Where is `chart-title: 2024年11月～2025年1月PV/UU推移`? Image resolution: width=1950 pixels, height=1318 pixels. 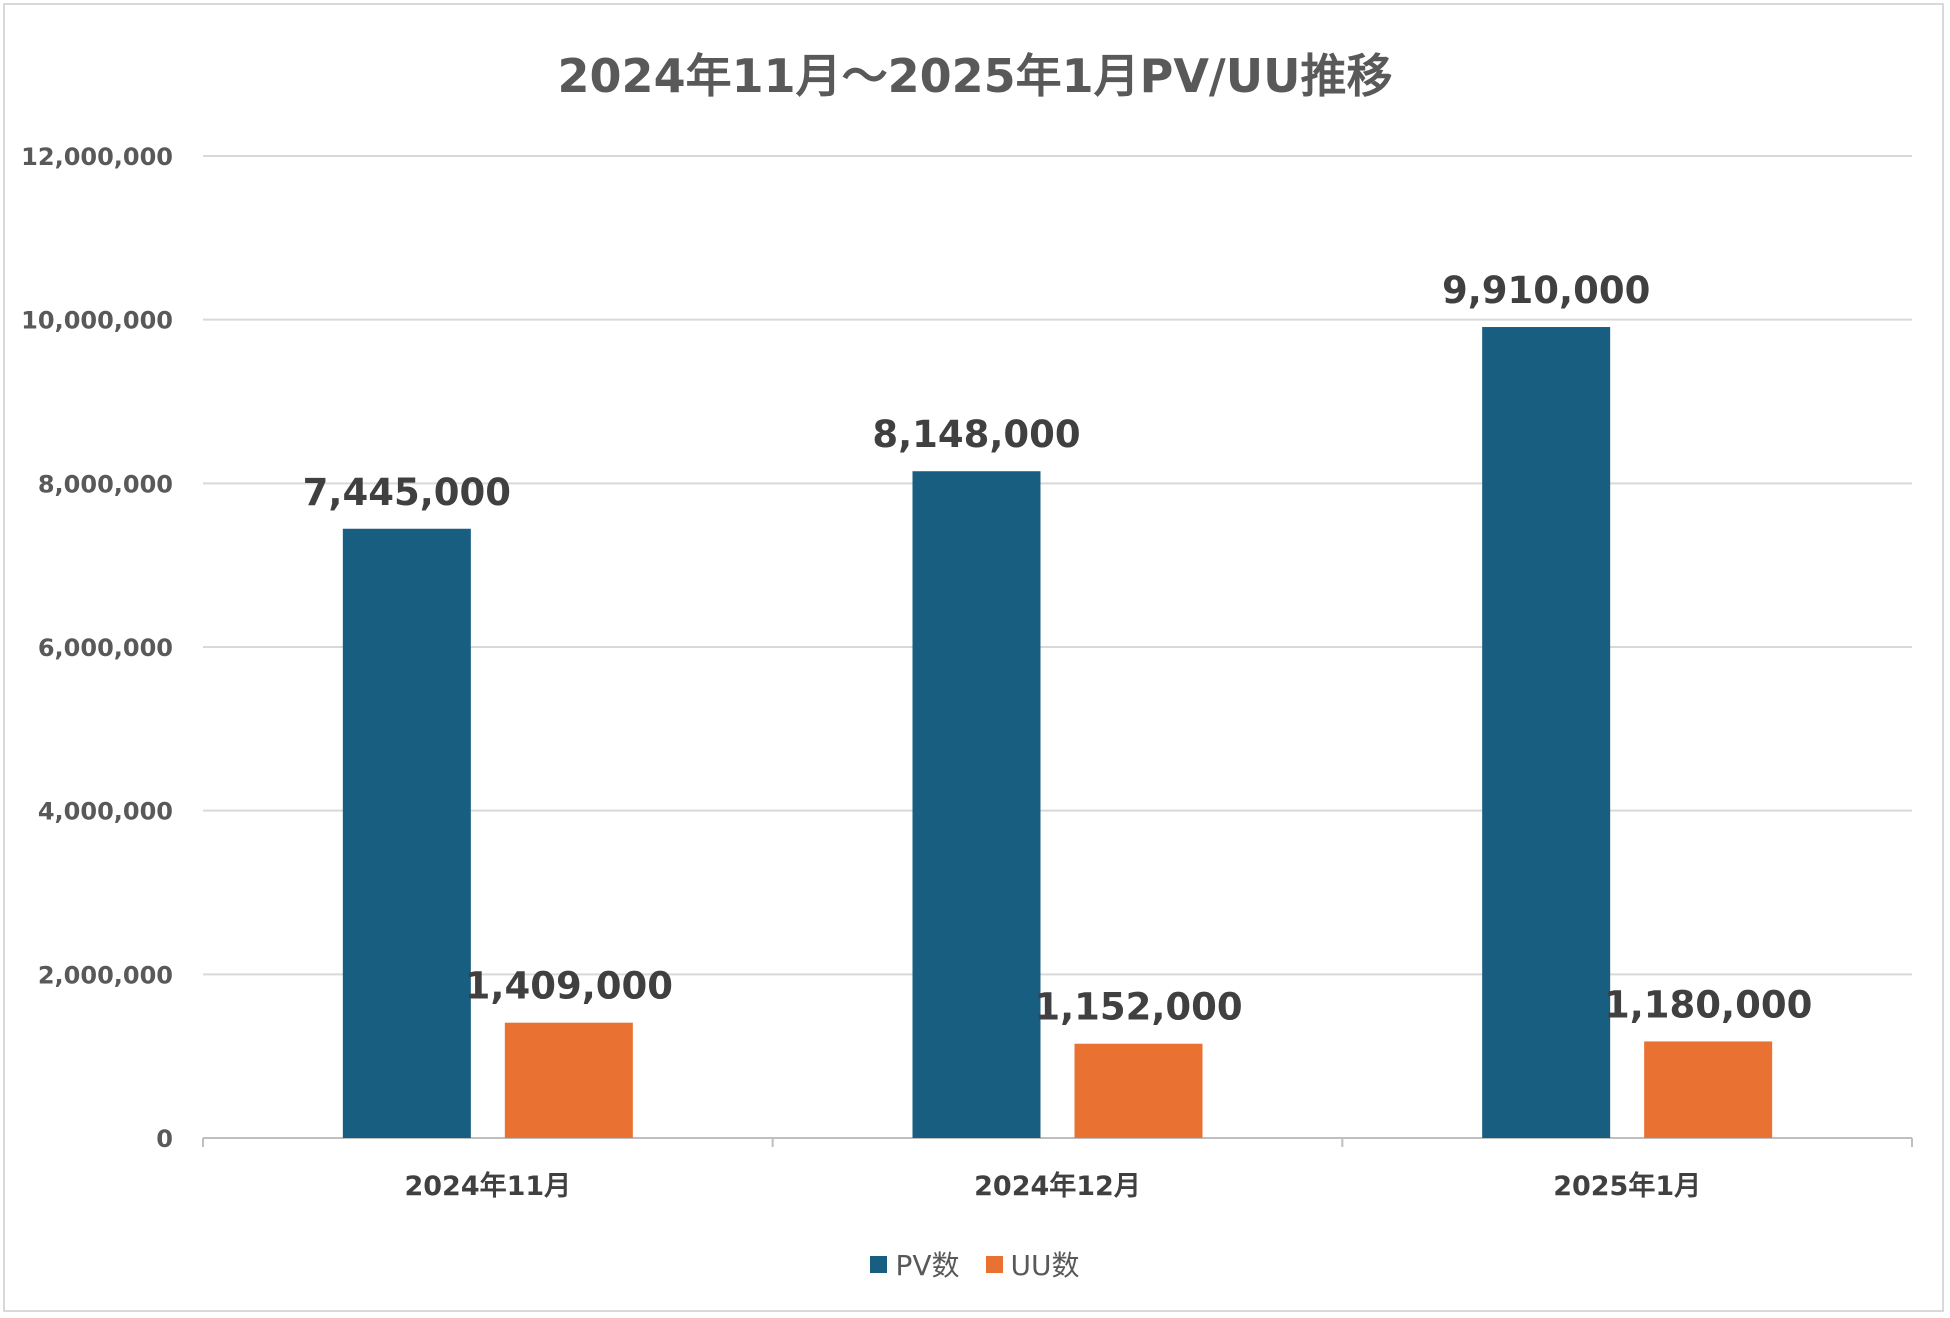
chart-title: 2024年11月～2025年1月PV/UU推移 is located at coordinates (975, 76).